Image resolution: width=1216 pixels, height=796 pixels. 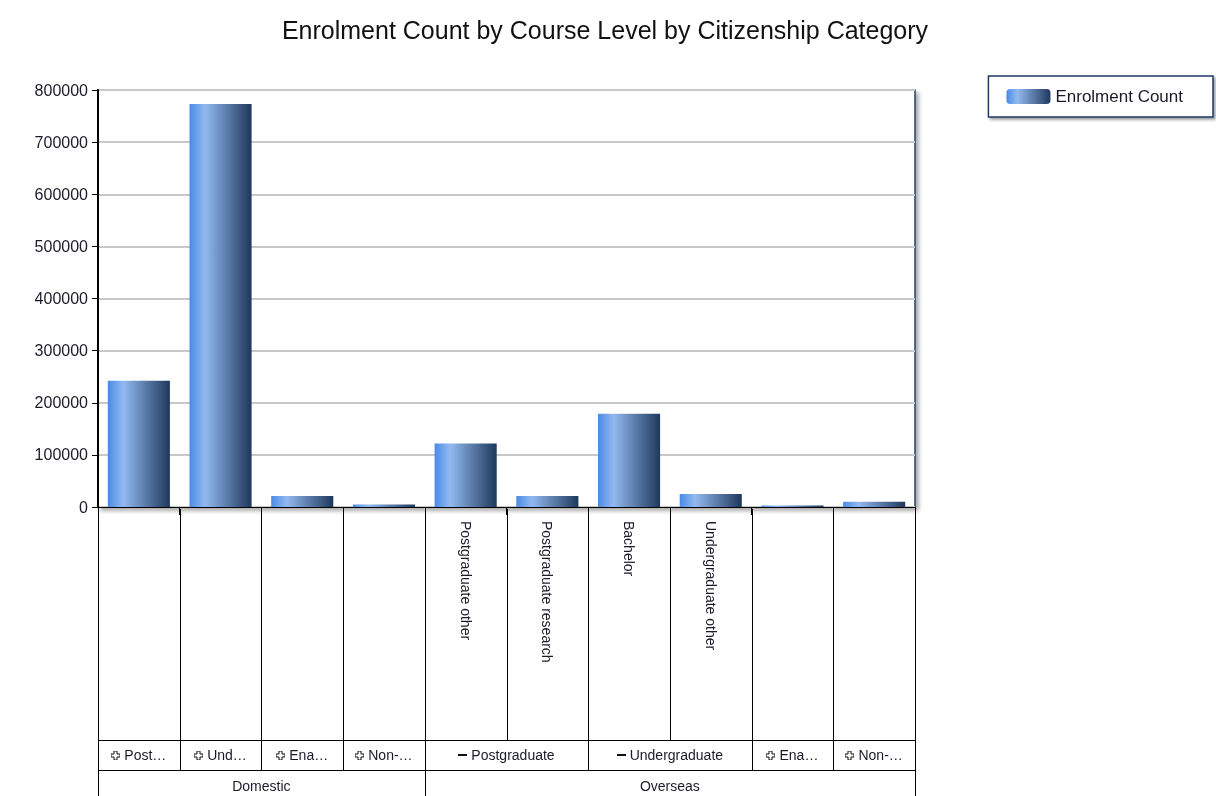 What do you see at coordinates (547, 592) in the screenshot?
I see `x-tick-label: Postgraduate research` at bounding box center [547, 592].